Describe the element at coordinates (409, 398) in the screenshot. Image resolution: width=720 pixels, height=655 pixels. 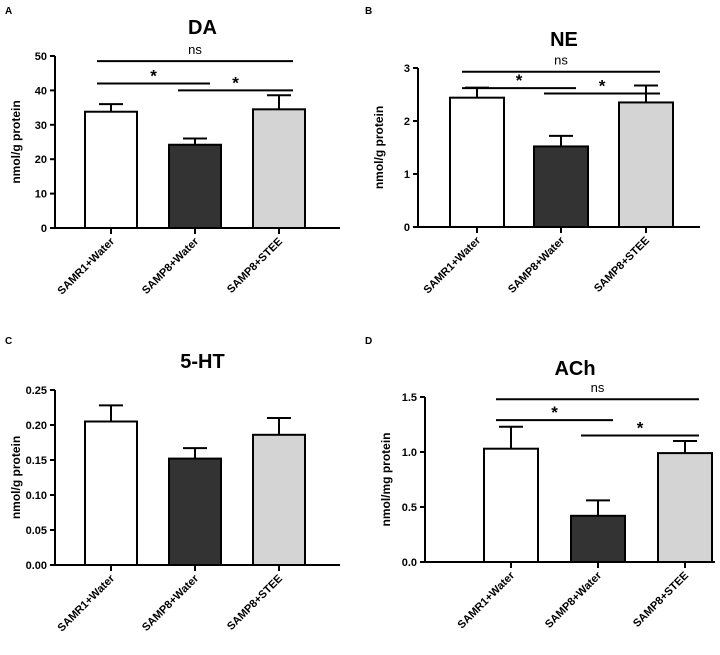
I see `y-tick-label: 1.5` at that location.